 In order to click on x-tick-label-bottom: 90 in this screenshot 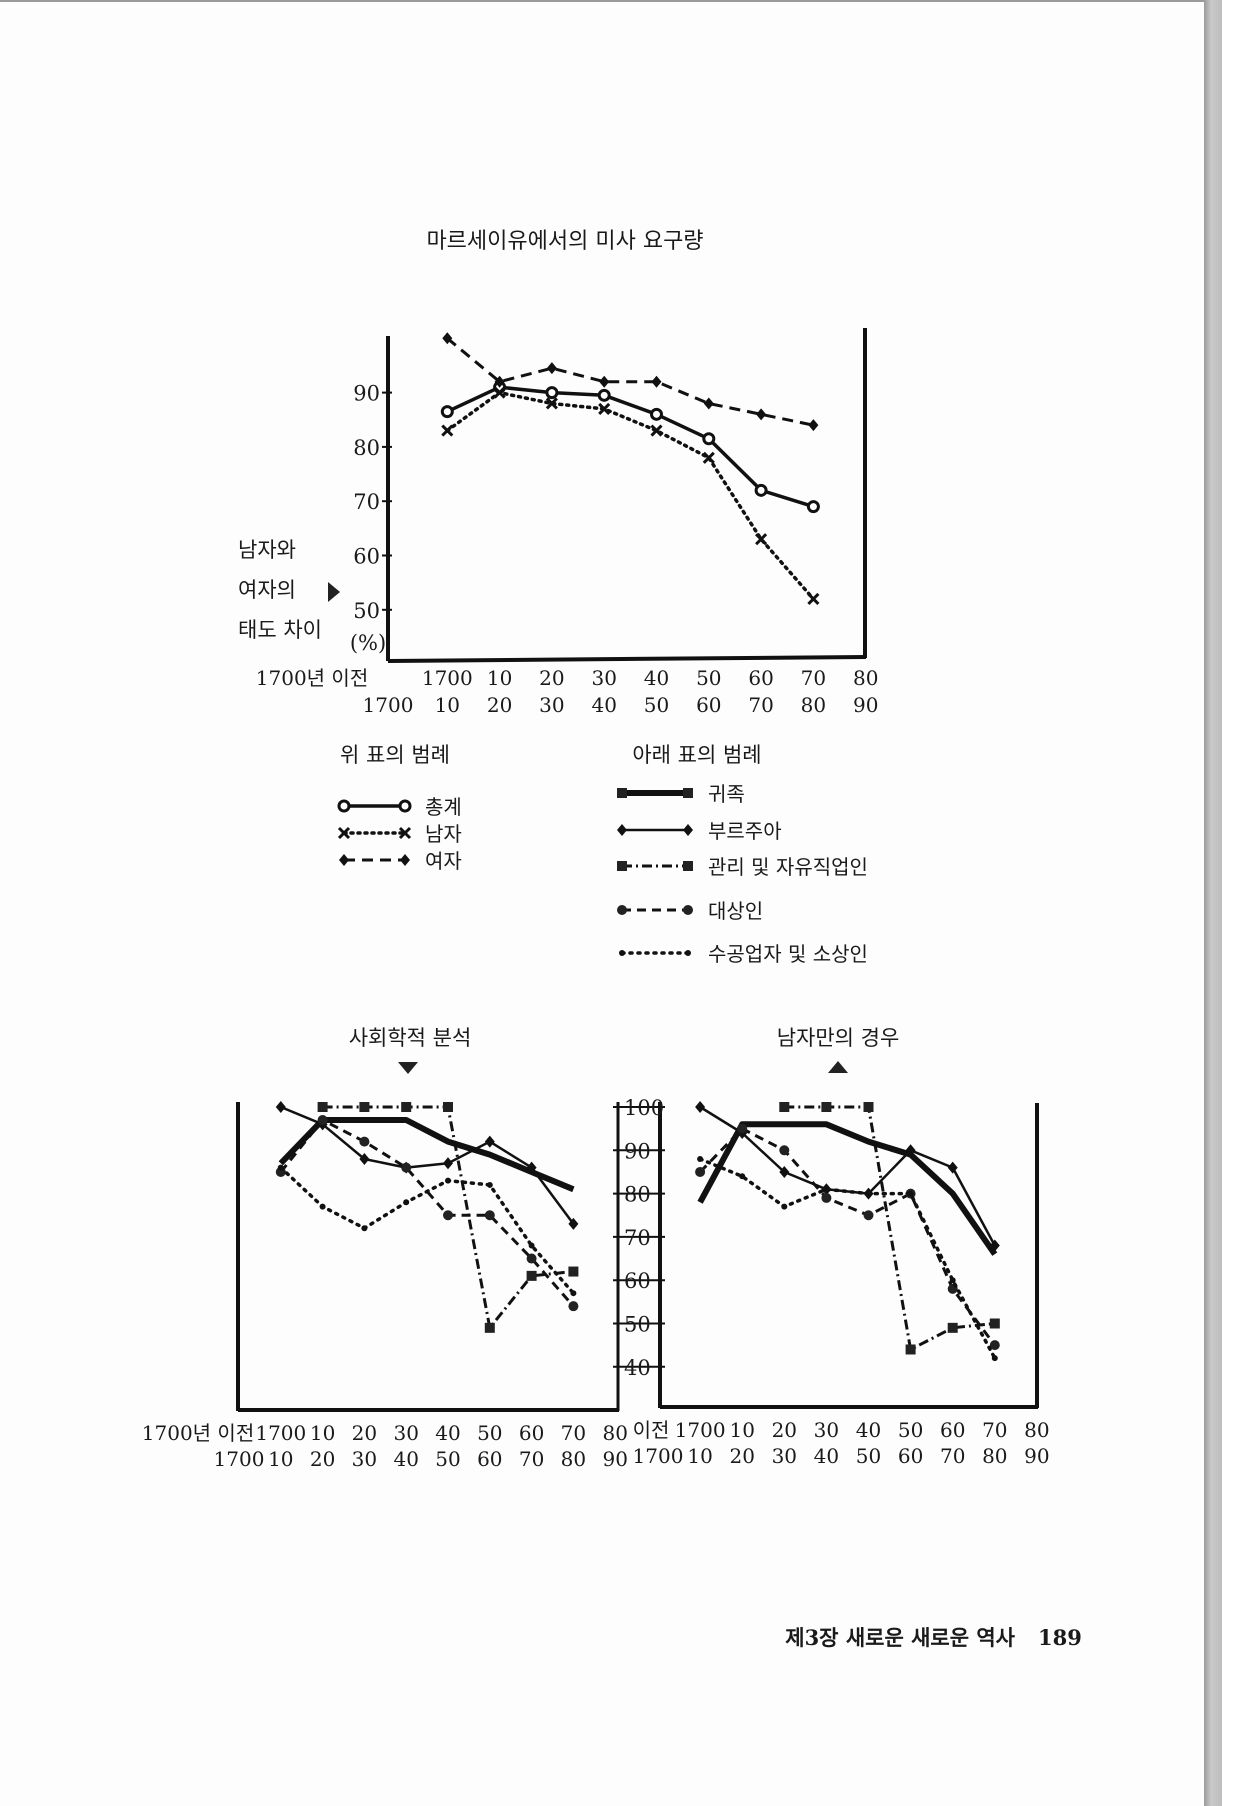, I will do `click(1036, 1456)`.